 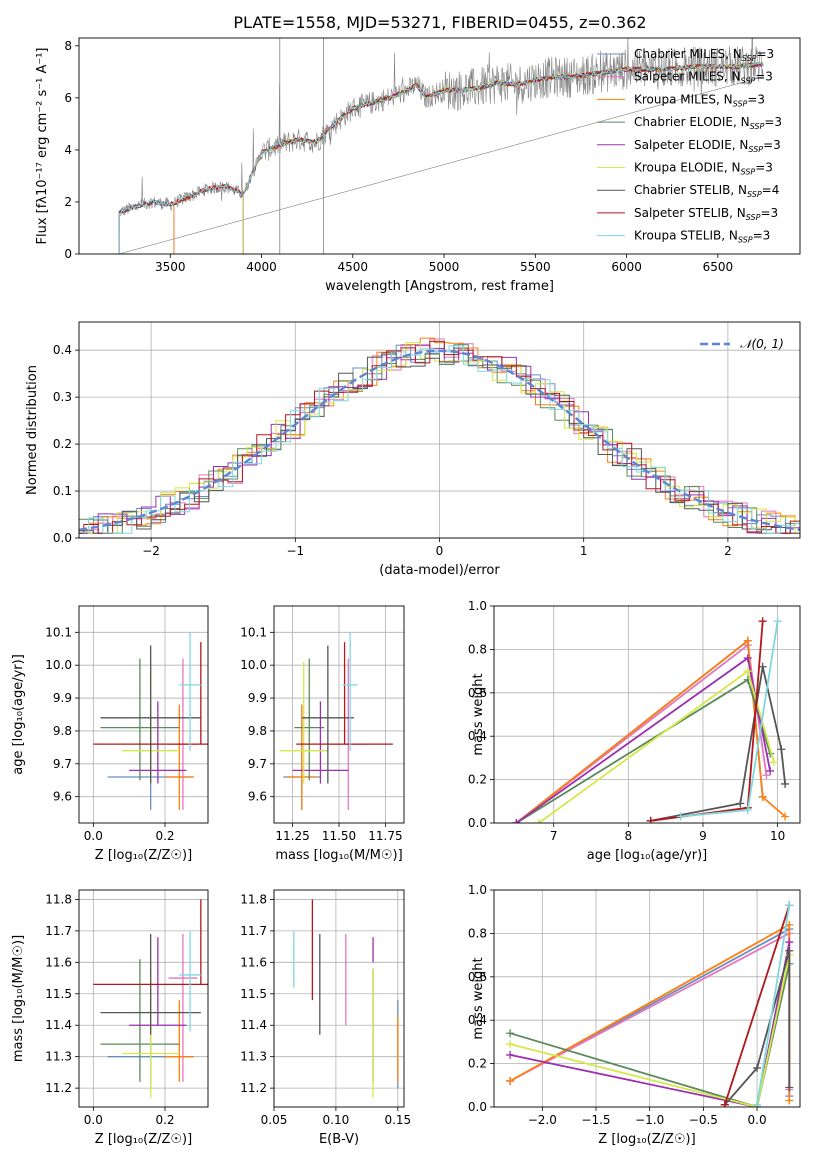 What do you see at coordinates (257, 731) in the screenshot?
I see `y-tick-label: 9.8` at bounding box center [257, 731].